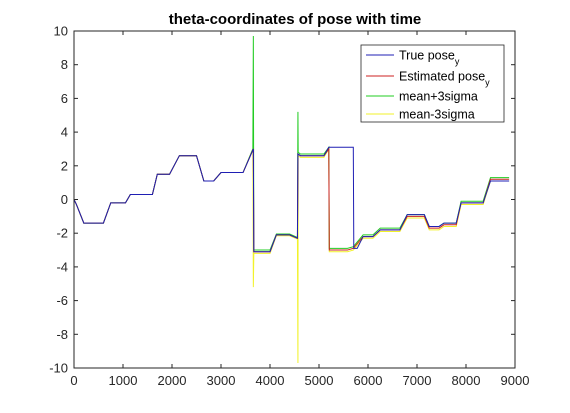 The width and height of the screenshot is (570, 413). What do you see at coordinates (270, 380) in the screenshot?
I see `x-tick-label: 4000` at bounding box center [270, 380].